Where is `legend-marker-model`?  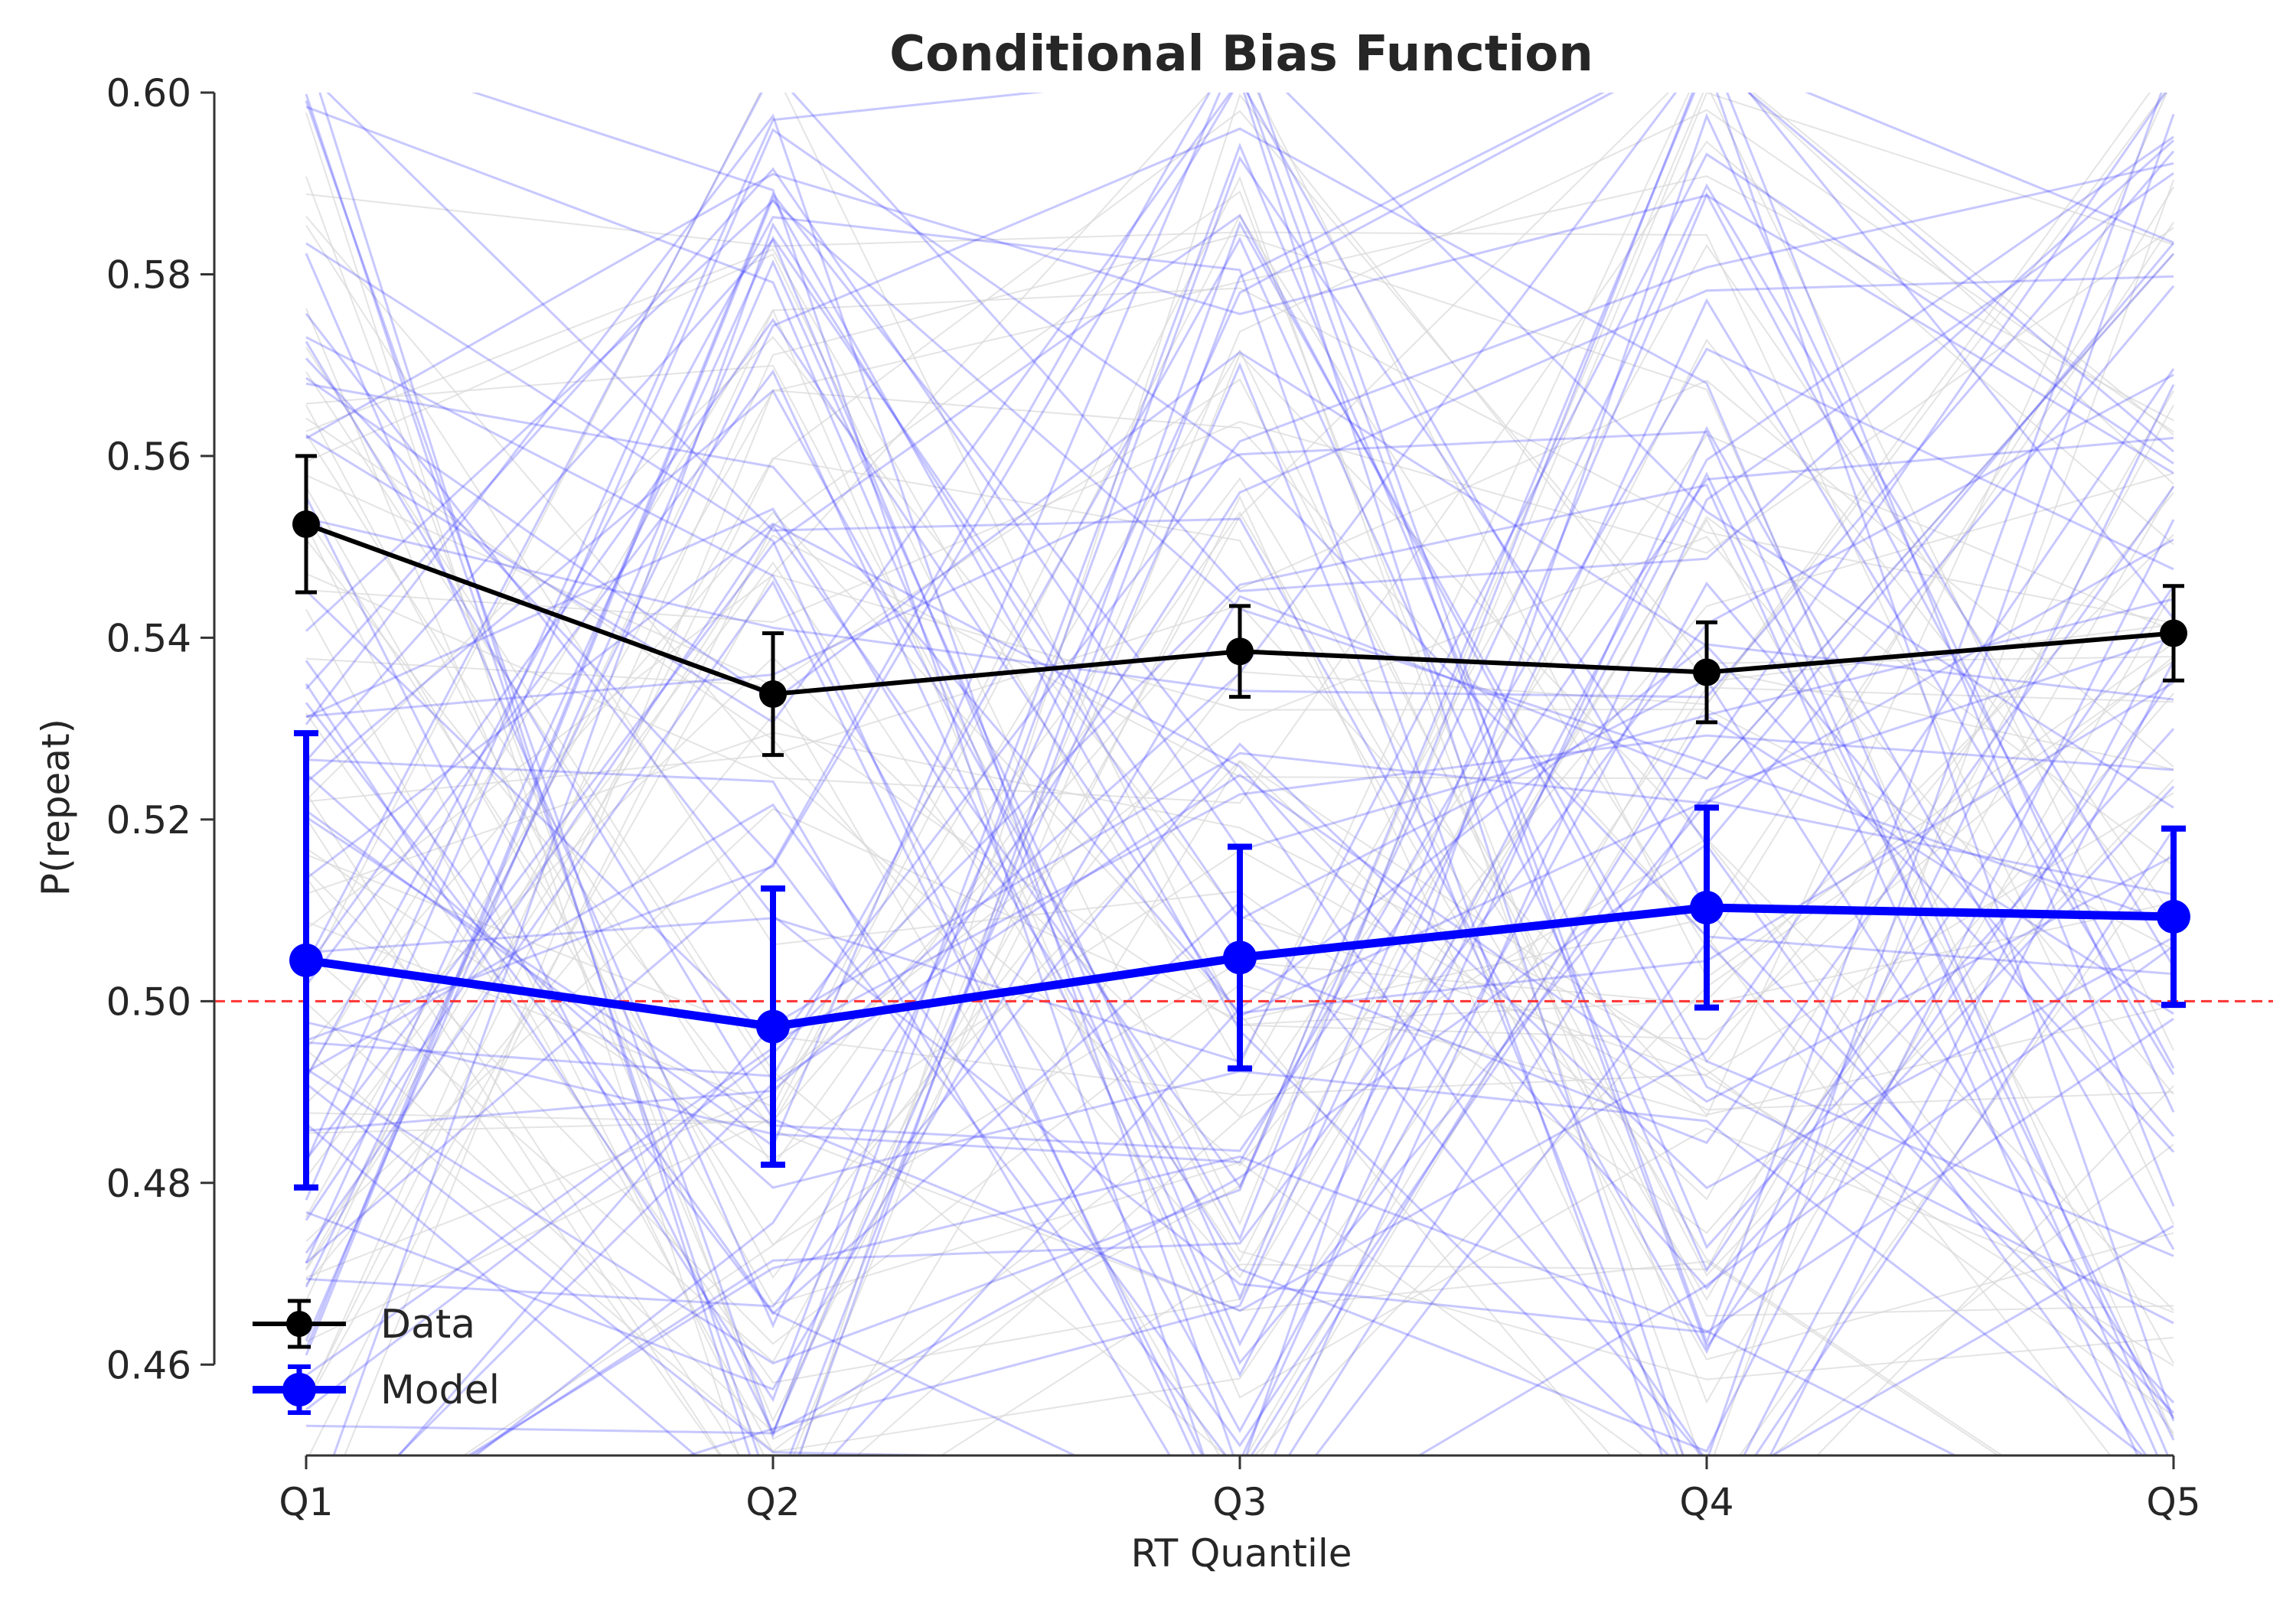
legend-marker-model is located at coordinates (299, 1390).